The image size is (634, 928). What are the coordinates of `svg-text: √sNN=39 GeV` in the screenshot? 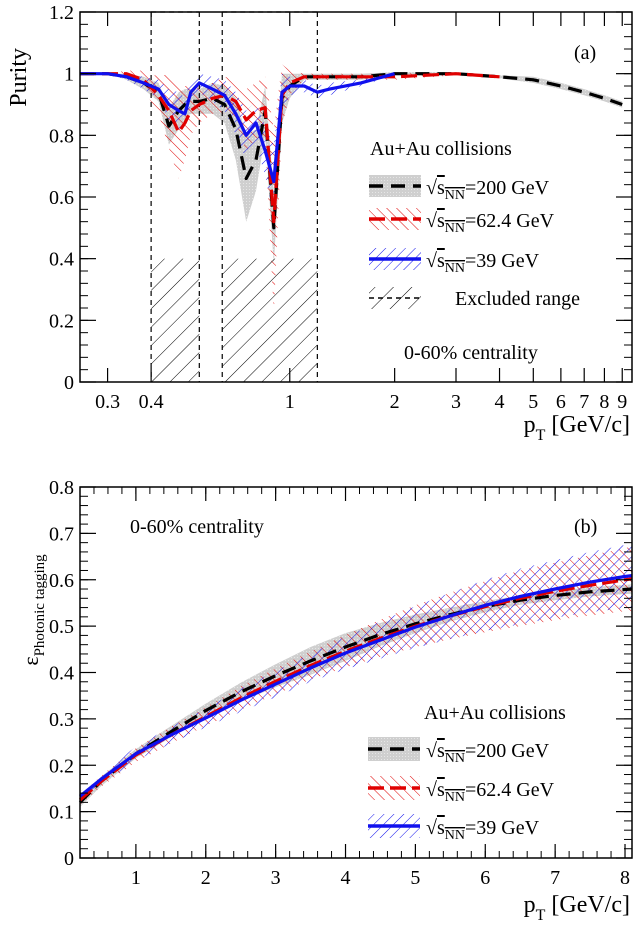 It's located at (483, 830).